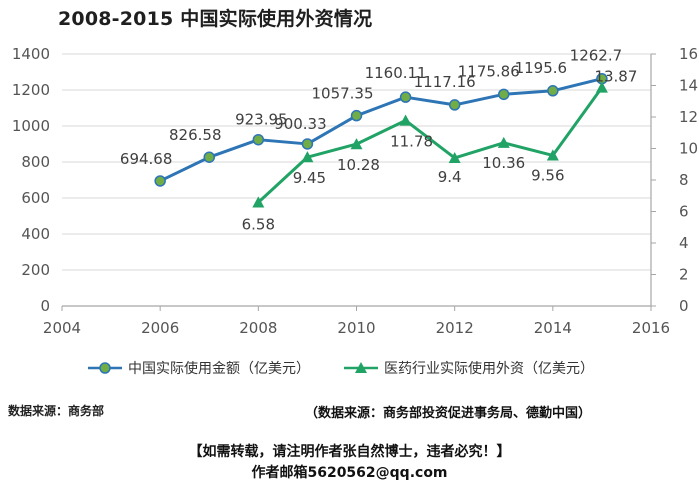 The height and width of the screenshot is (493, 699). What do you see at coordinates (684, 275) in the screenshot?
I see `y-right-tick-2: 2` at bounding box center [684, 275].